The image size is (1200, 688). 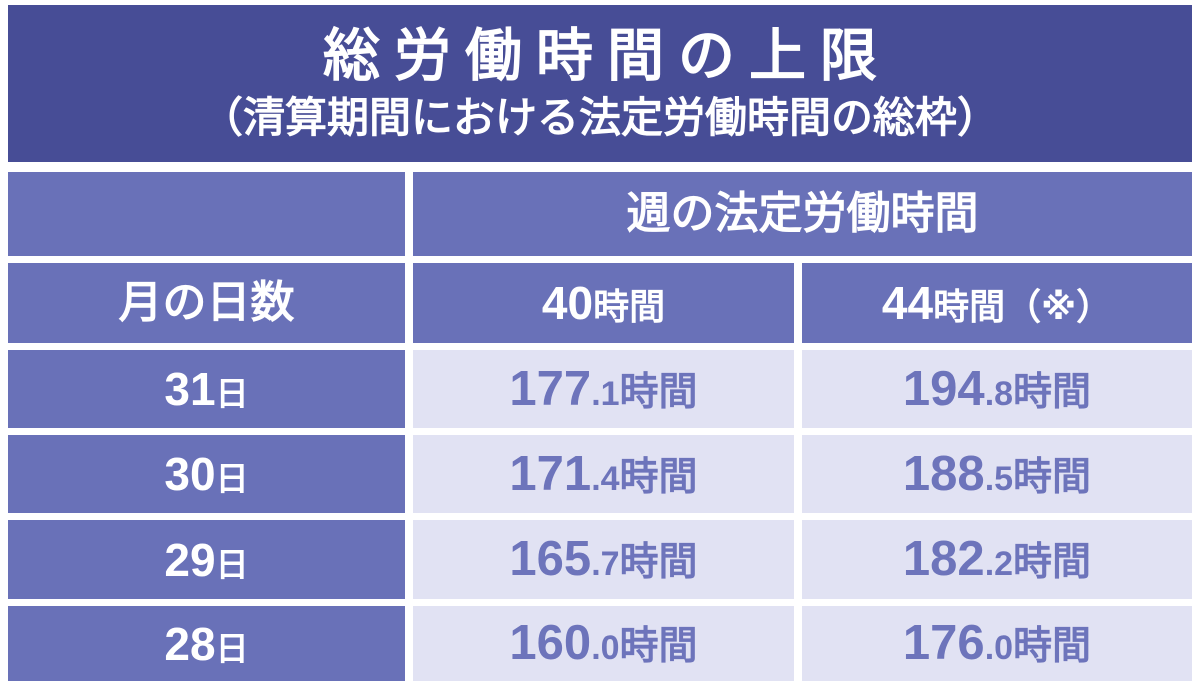 I want to click on hours-integer: 188, so click(x=943, y=473).